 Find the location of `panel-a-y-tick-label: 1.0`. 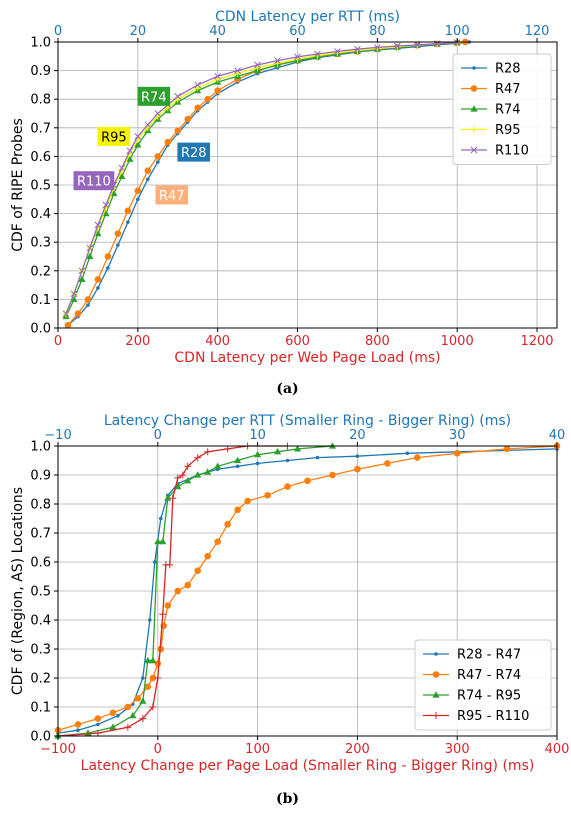

panel-a-y-tick-label: 1.0 is located at coordinates (40, 43).